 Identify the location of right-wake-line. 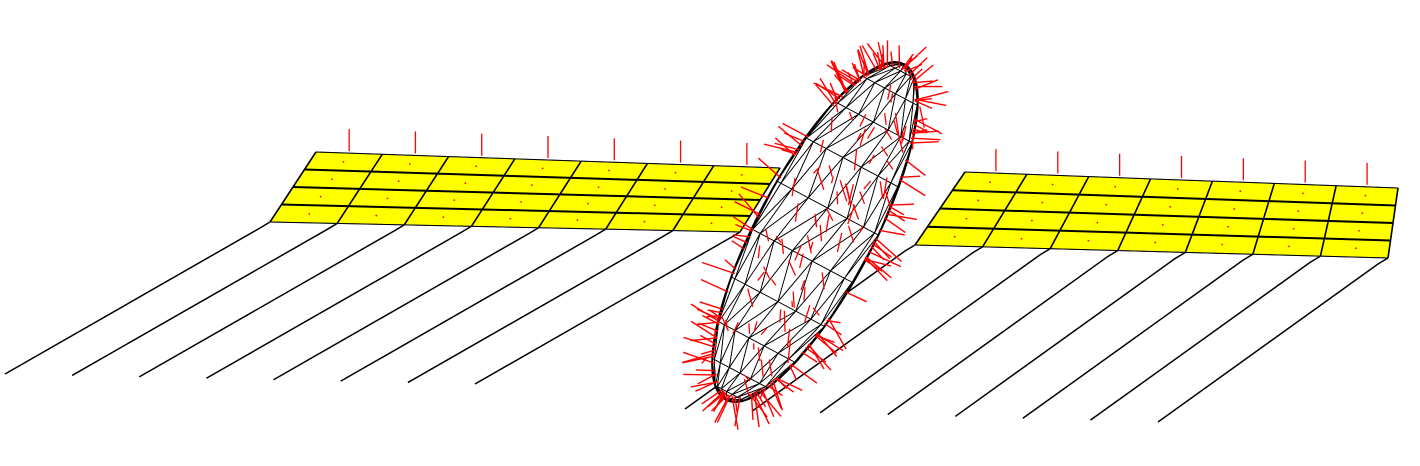
(867, 329).